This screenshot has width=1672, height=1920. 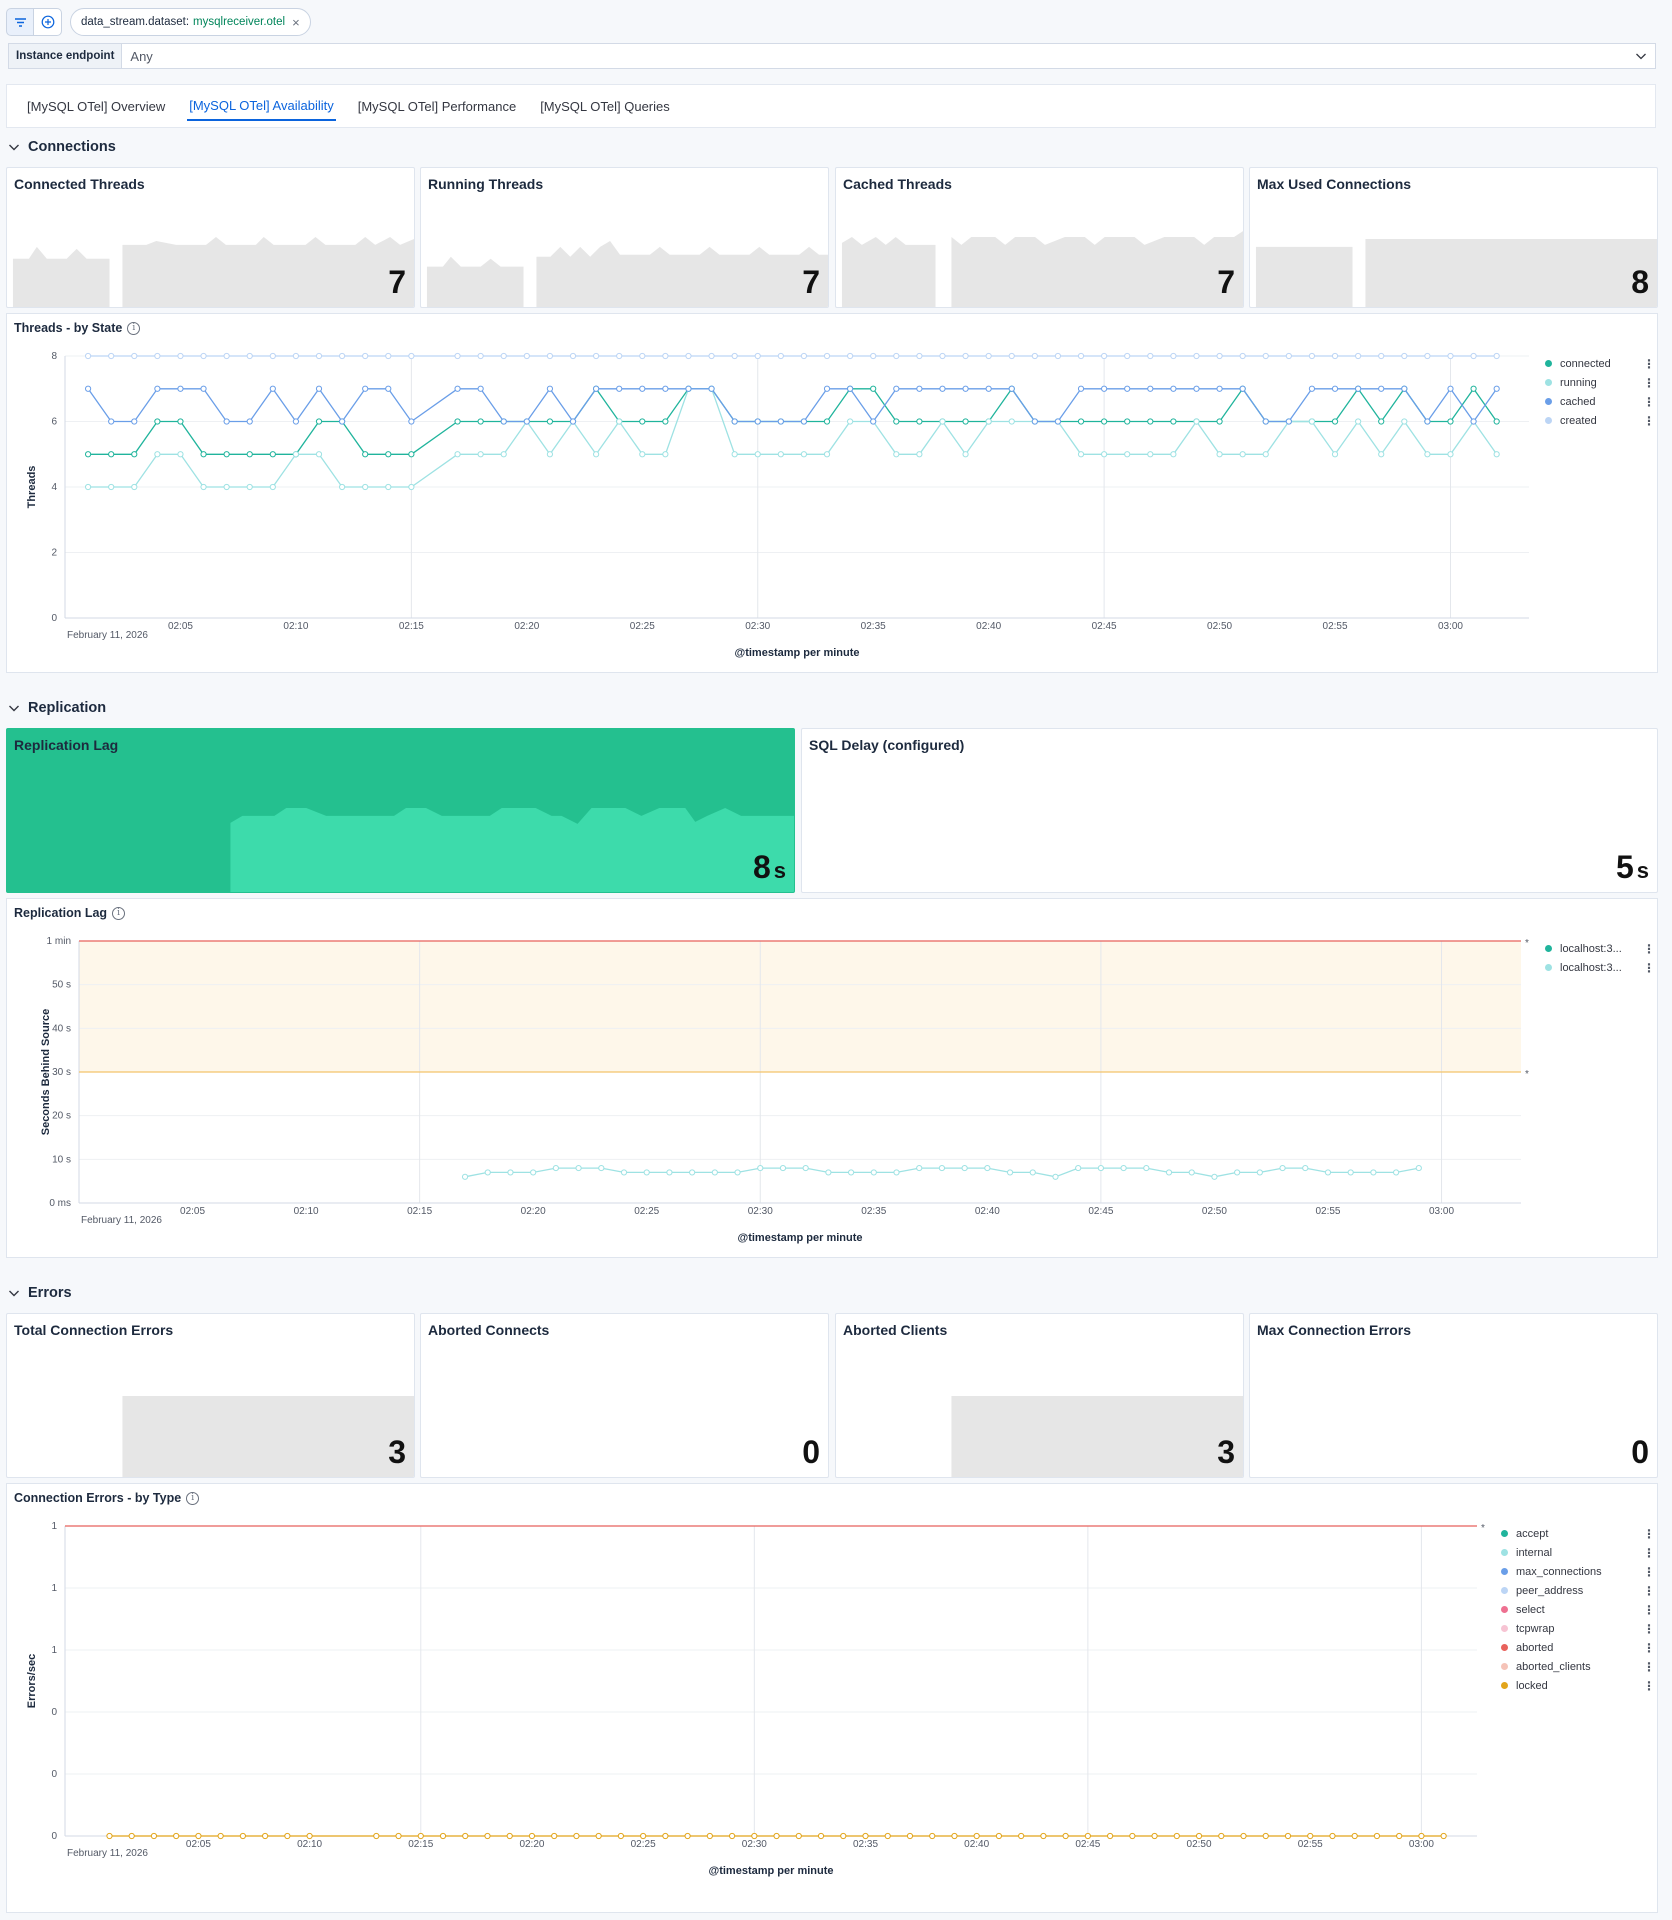 I want to click on legend-item: running ⋮, so click(x=1600, y=382).